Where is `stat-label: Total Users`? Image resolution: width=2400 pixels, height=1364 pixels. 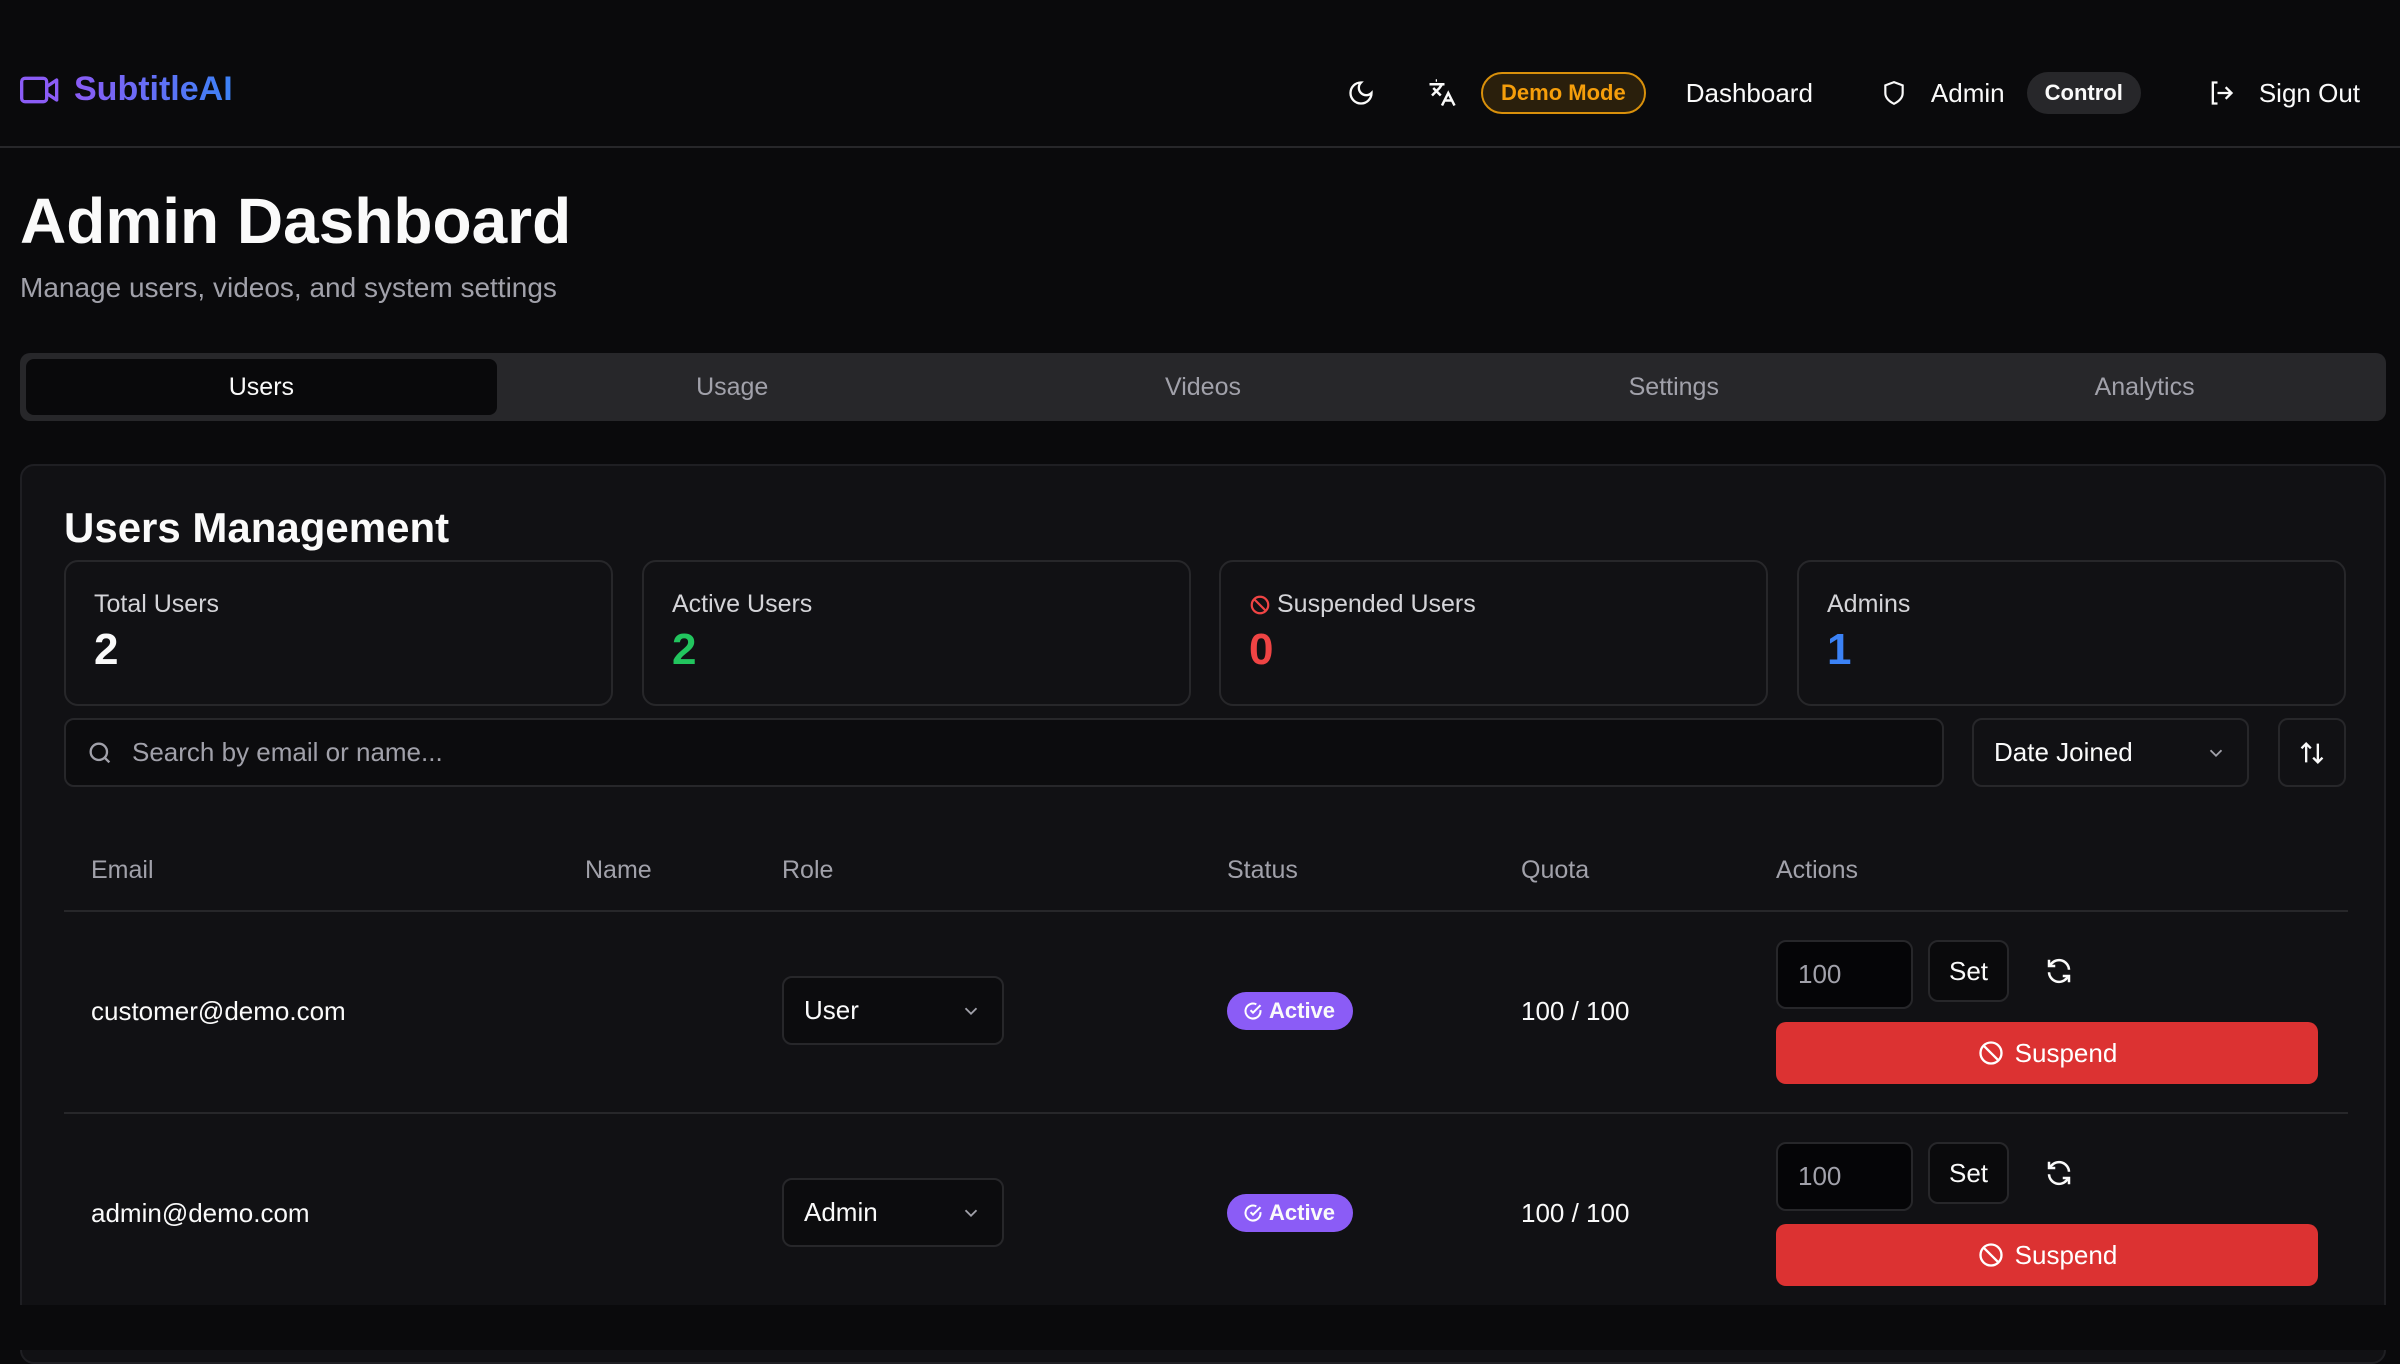
stat-label: Total Users is located at coordinates (157, 604).